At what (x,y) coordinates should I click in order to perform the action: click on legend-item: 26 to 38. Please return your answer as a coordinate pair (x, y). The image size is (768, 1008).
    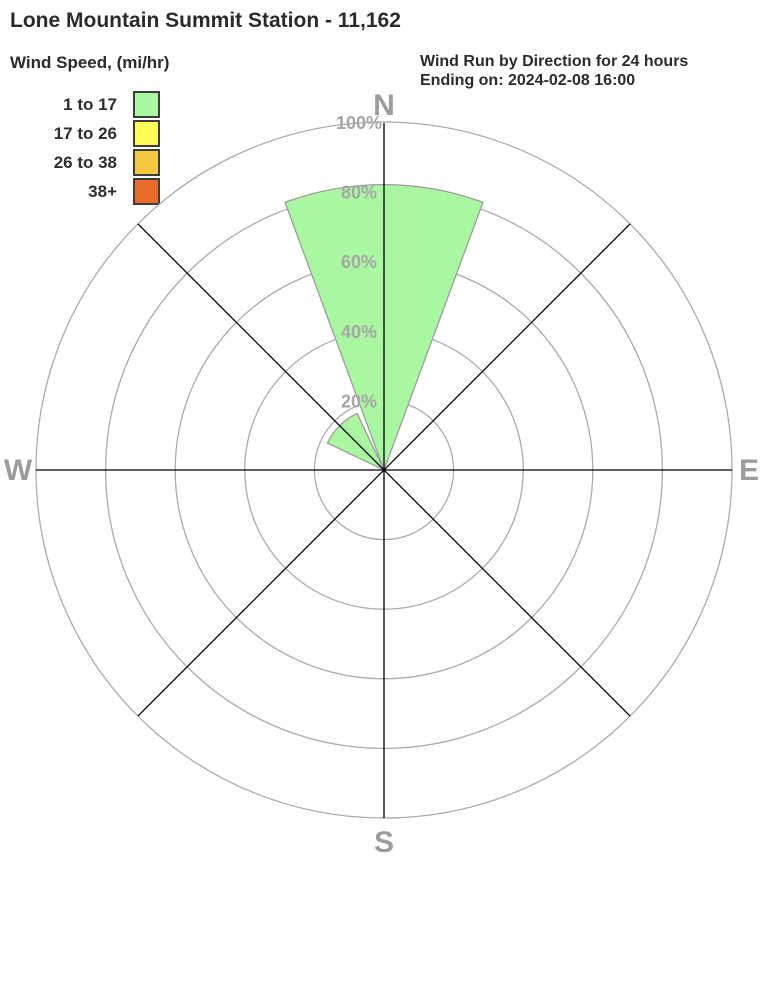
    Looking at the image, I should click on (89, 162).